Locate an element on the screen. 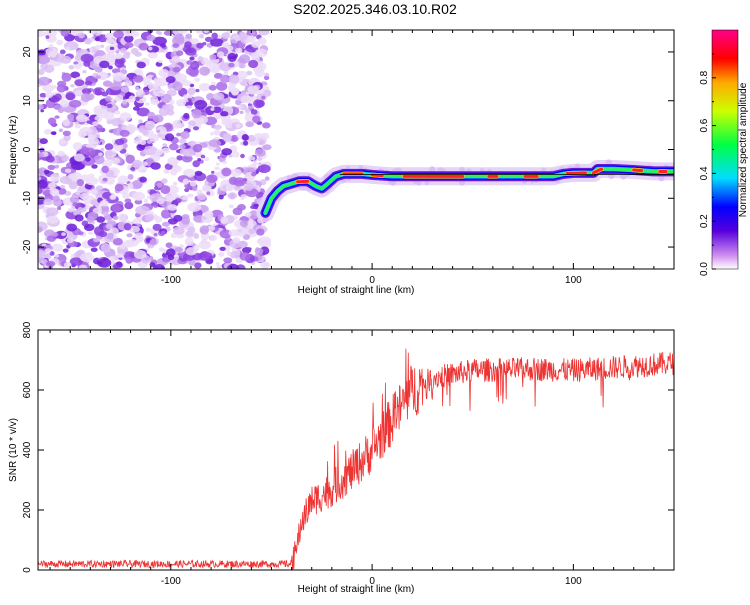 The height and width of the screenshot is (605, 750). colorbar-ticks: 0.0 0.2 0.4 0.6 0.8 is located at coordinates (707, 164).